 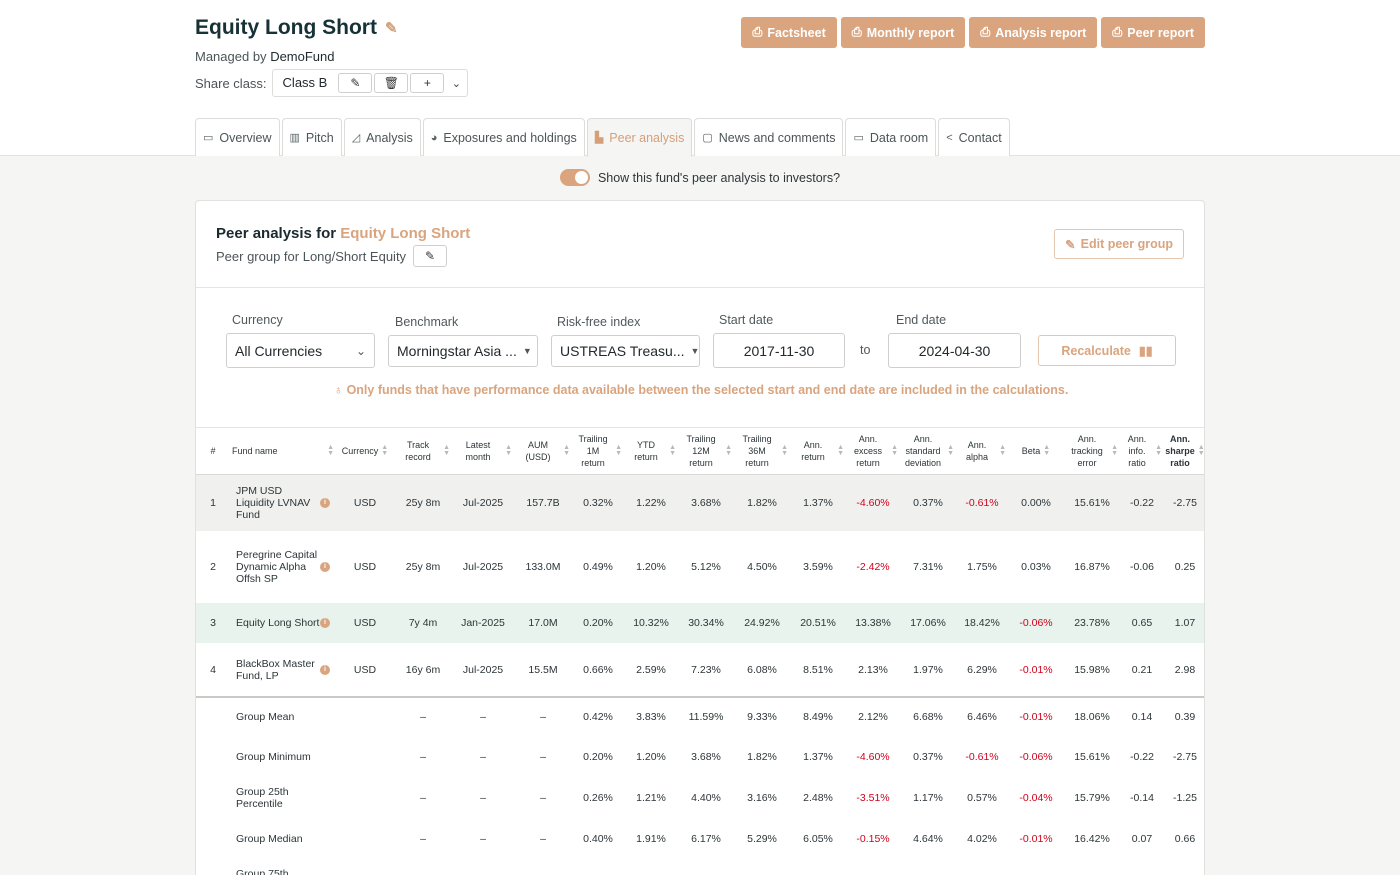 What do you see at coordinates (430, 256) in the screenshot?
I see `edit-peer-group-name-button: ✎` at bounding box center [430, 256].